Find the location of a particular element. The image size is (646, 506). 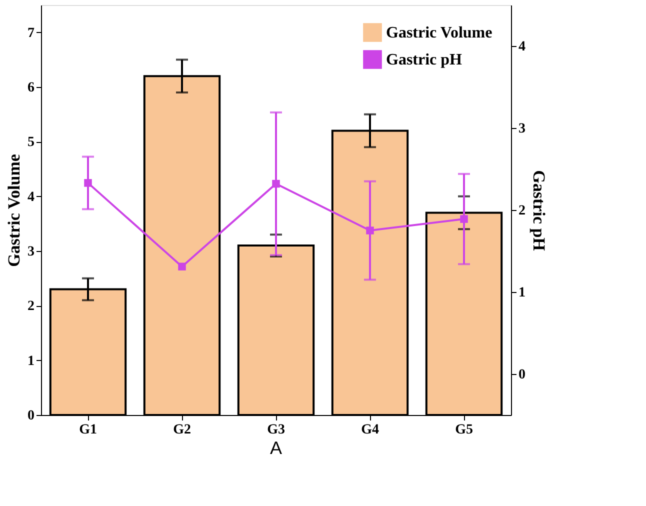

y-tick-label: 7 is located at coordinates (31, 33).